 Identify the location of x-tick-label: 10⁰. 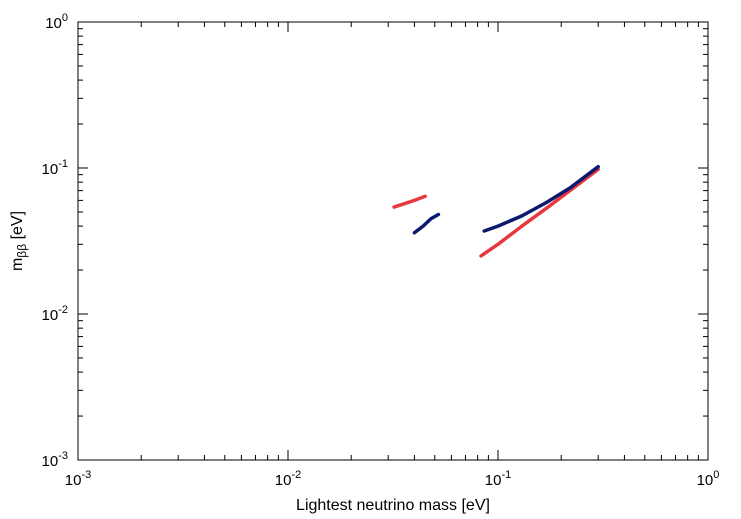
(708, 479).